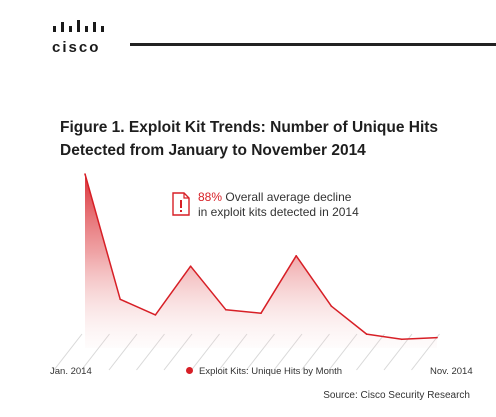  I want to click on source-note: Source: Cisco Security Research, so click(396, 395).